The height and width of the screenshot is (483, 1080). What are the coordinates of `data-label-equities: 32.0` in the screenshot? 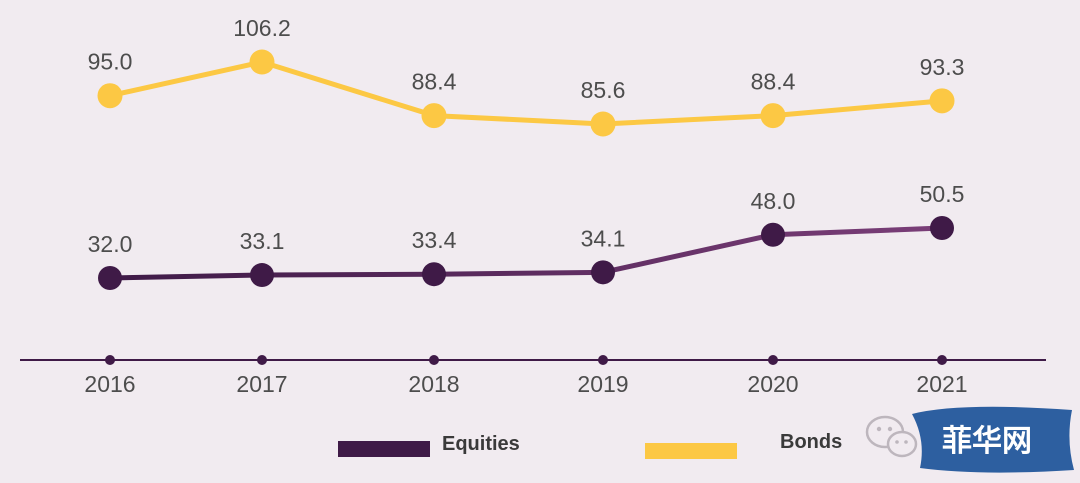 It's located at (110, 244).